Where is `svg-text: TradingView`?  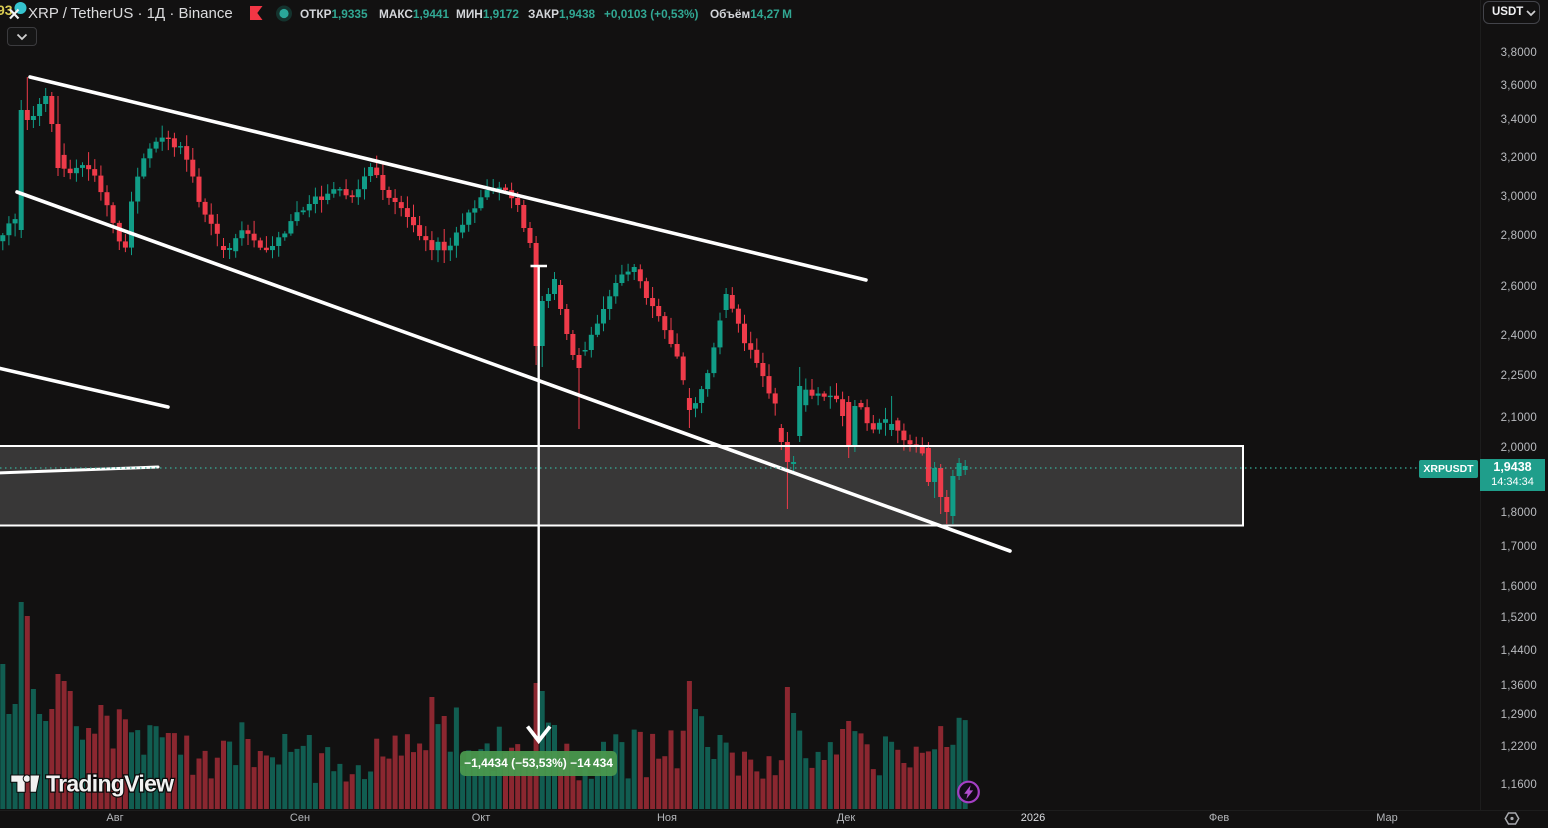
svg-text: TradingView is located at coordinates (110, 784).